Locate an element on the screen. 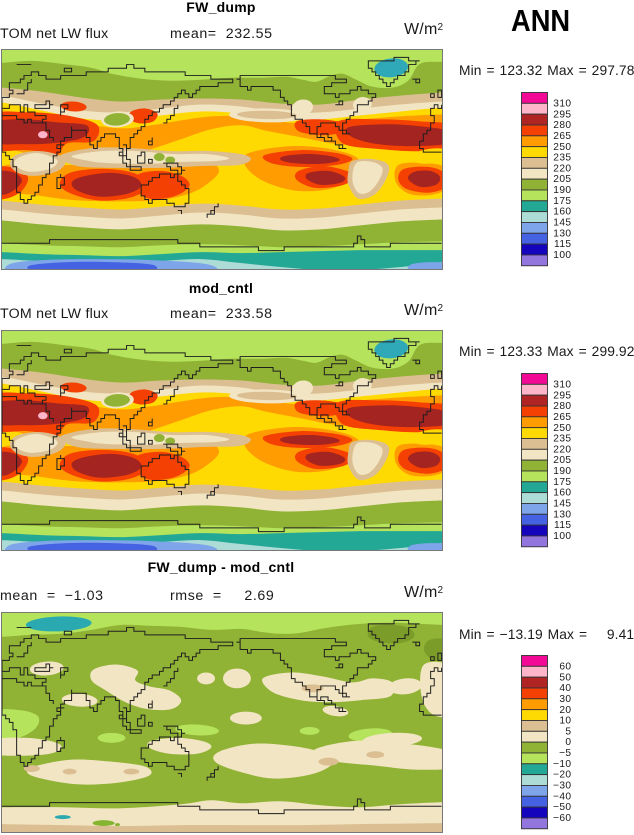 This screenshot has width=634, height=835. svg-text: 40 is located at coordinates (565, 688).